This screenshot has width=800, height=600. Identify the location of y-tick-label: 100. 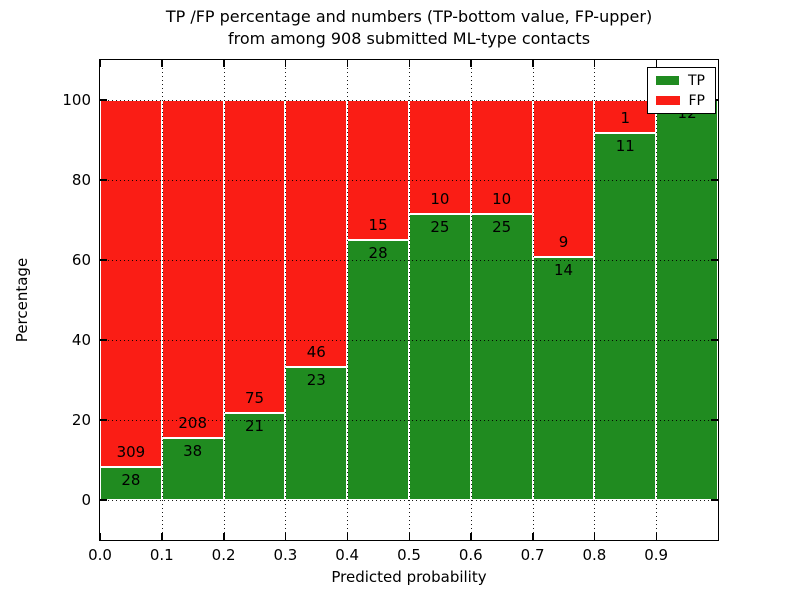
(76, 100).